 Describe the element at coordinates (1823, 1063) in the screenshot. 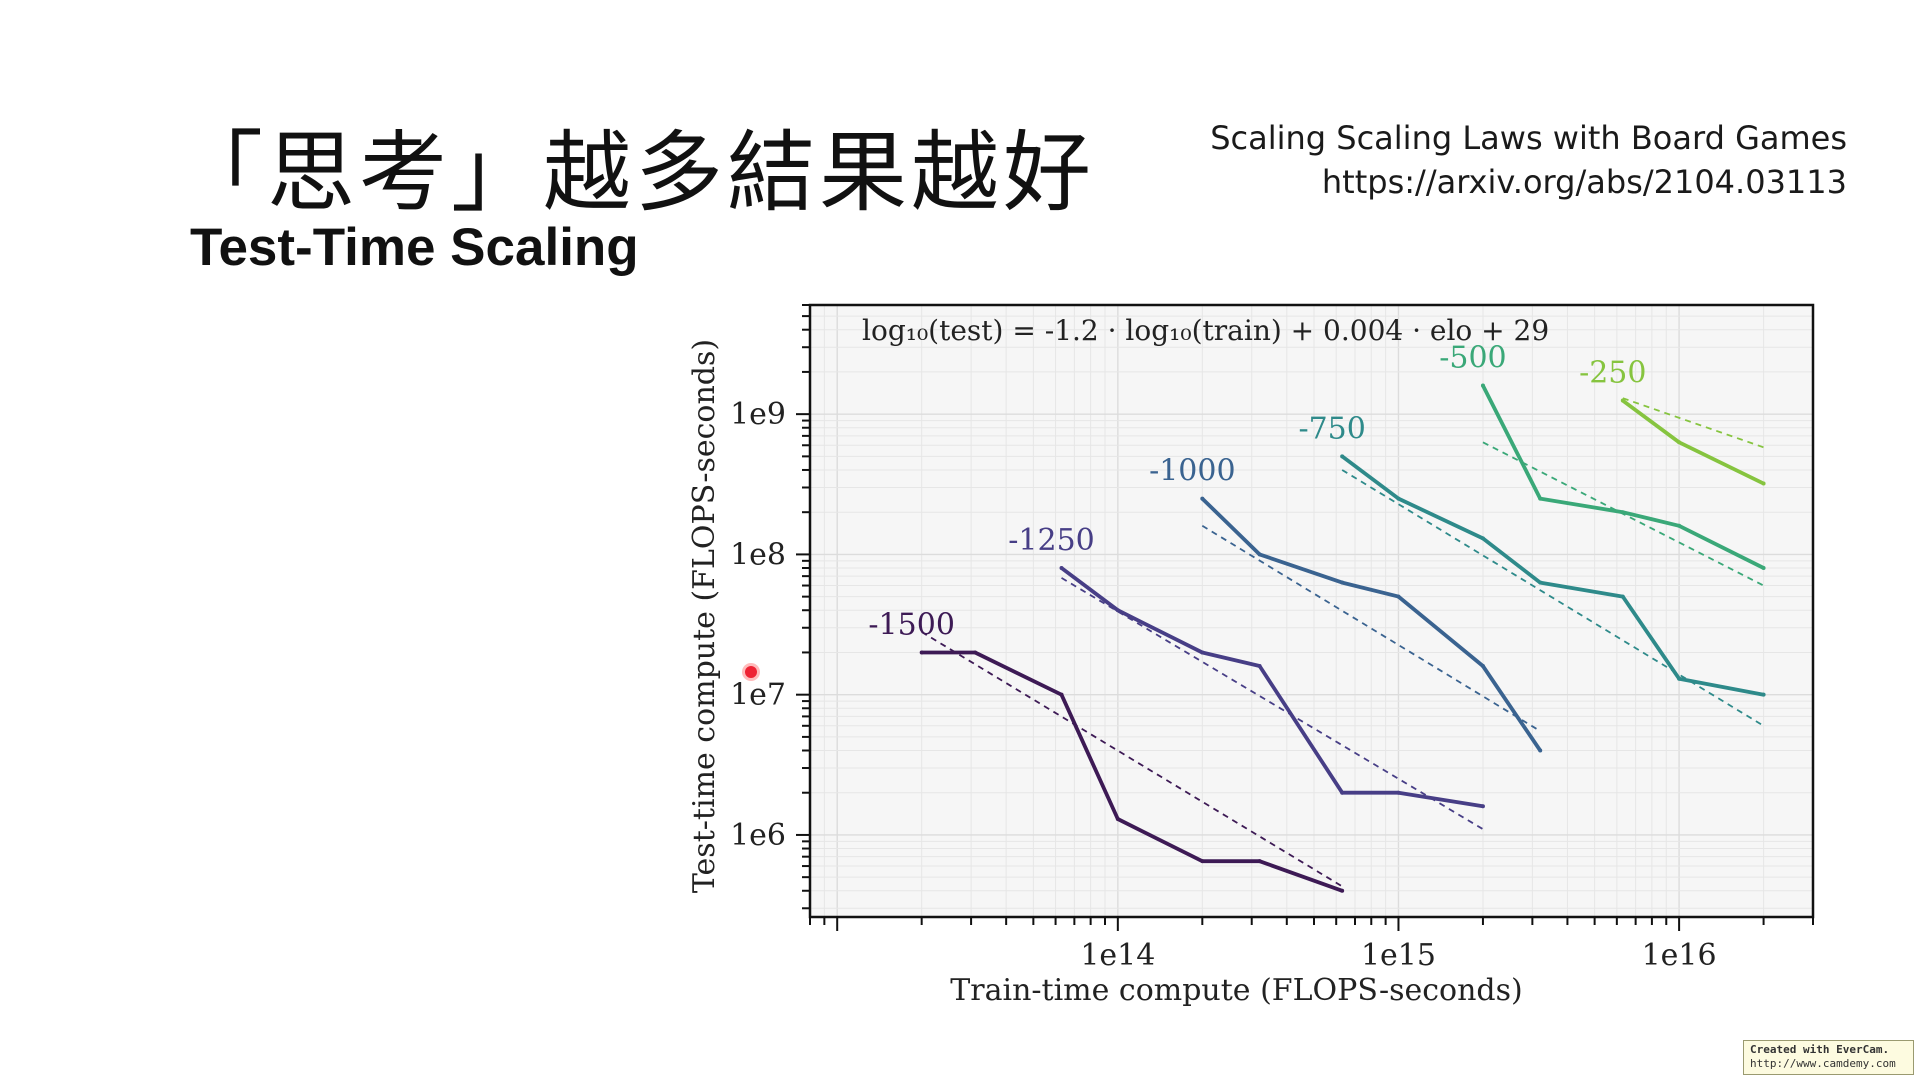

I see `watermark-line2: http://www.camdemy.com` at that location.